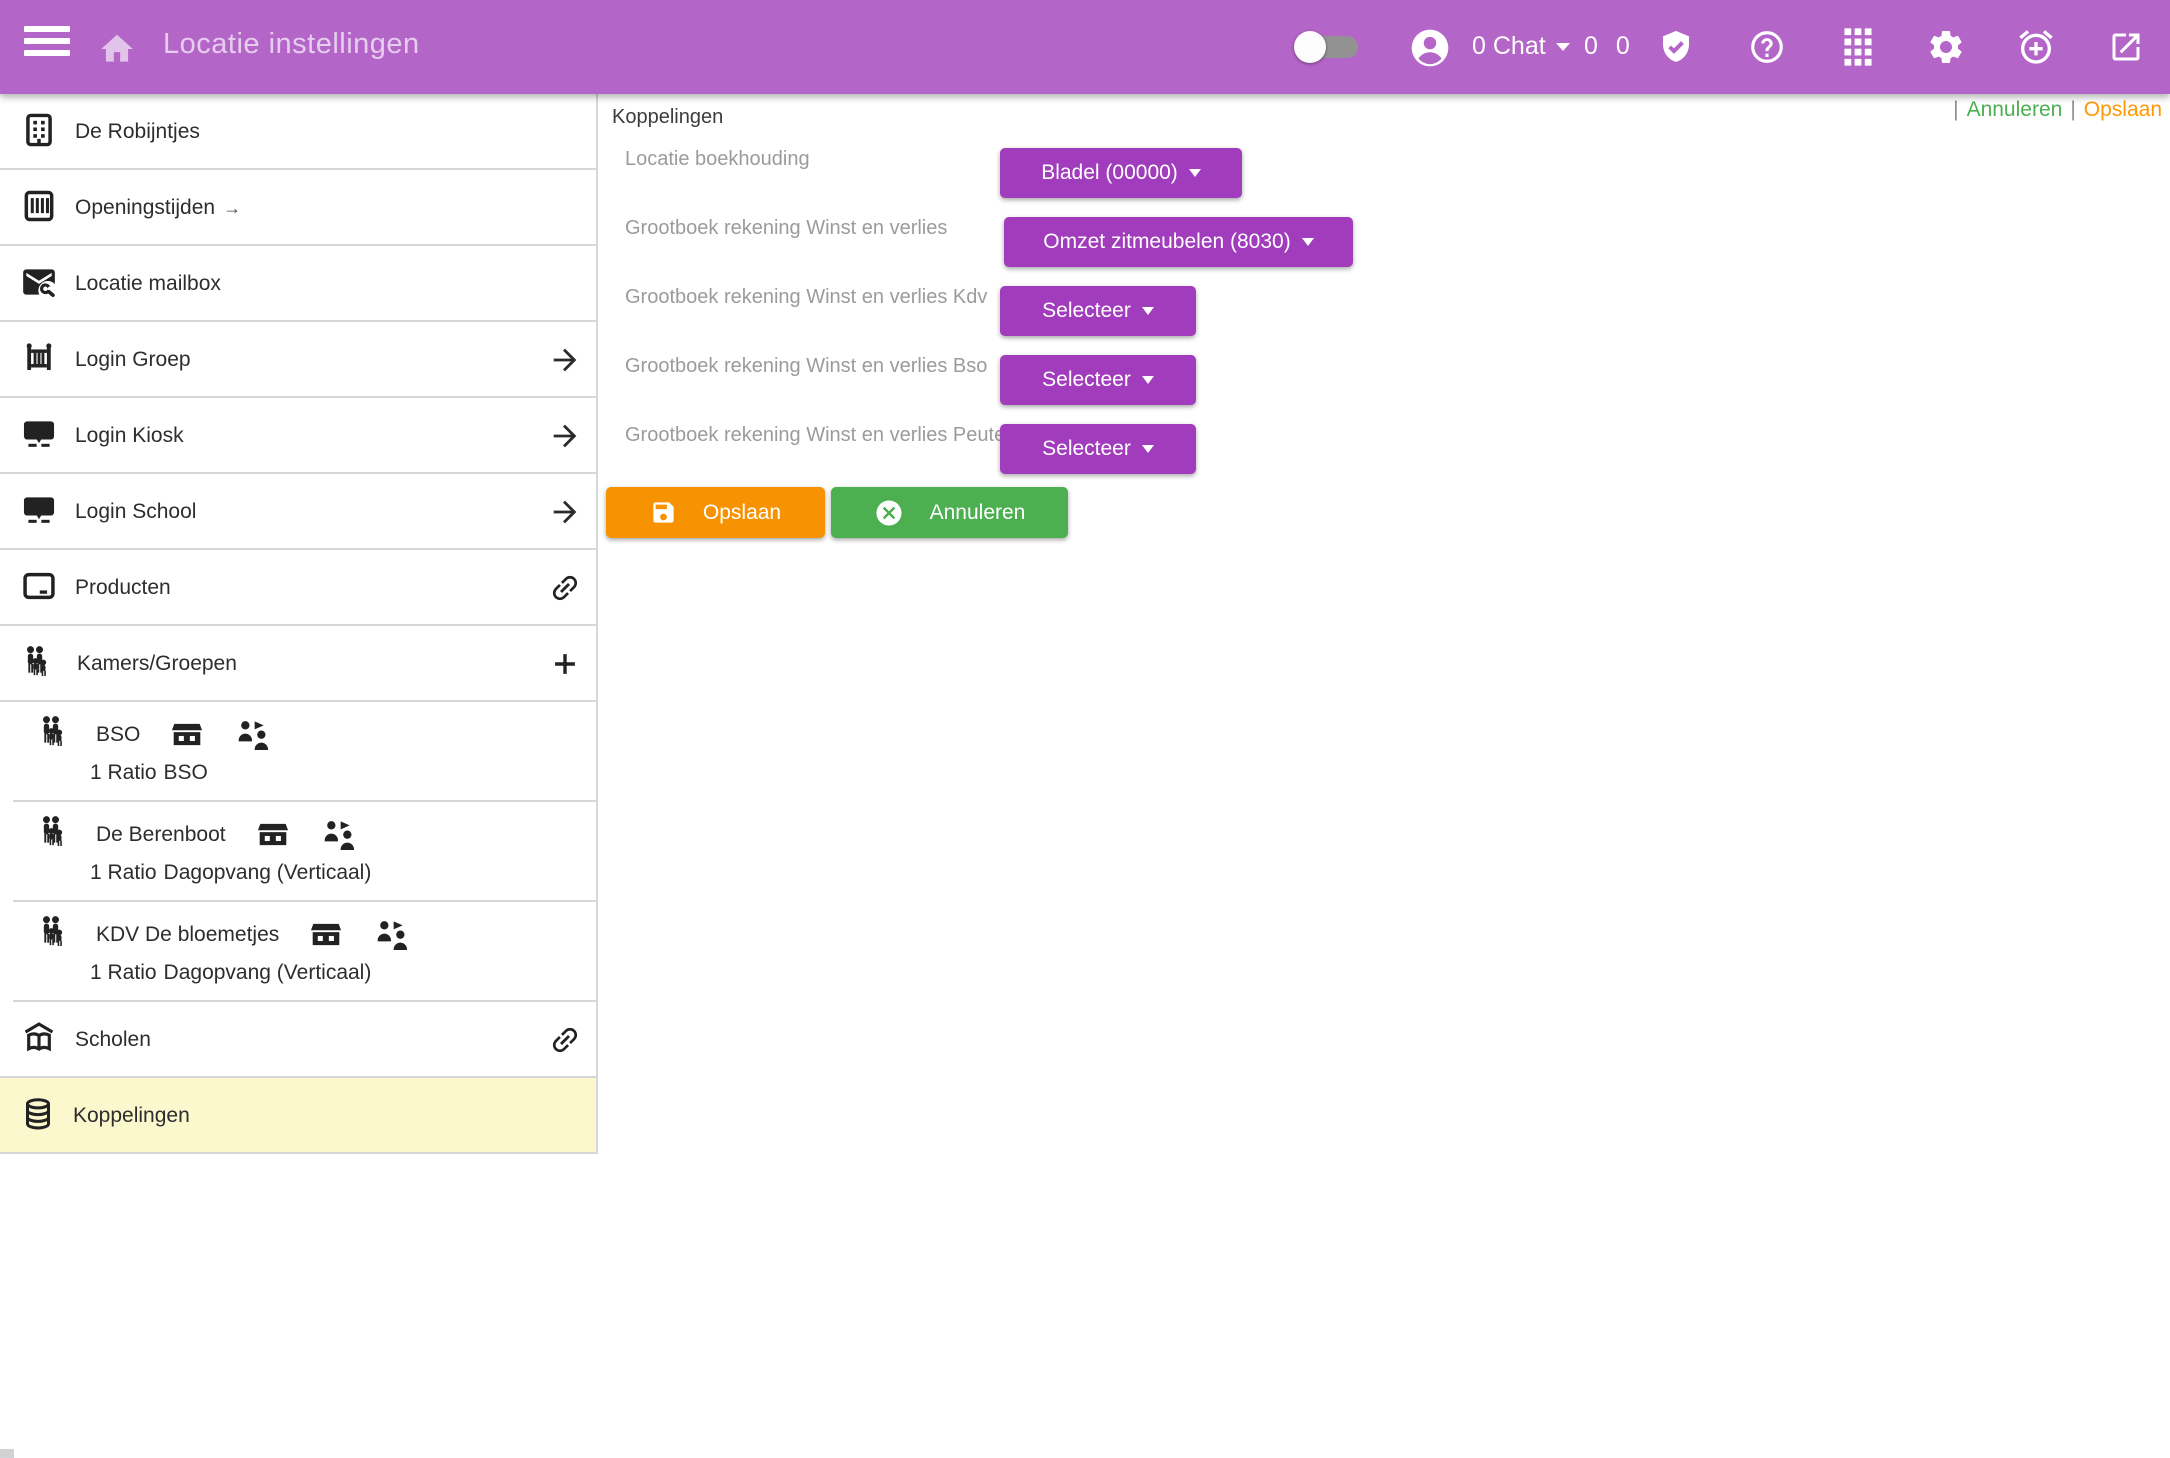  What do you see at coordinates (298, 588) in the screenshot?
I see `sidebar-item-producten: Producten` at bounding box center [298, 588].